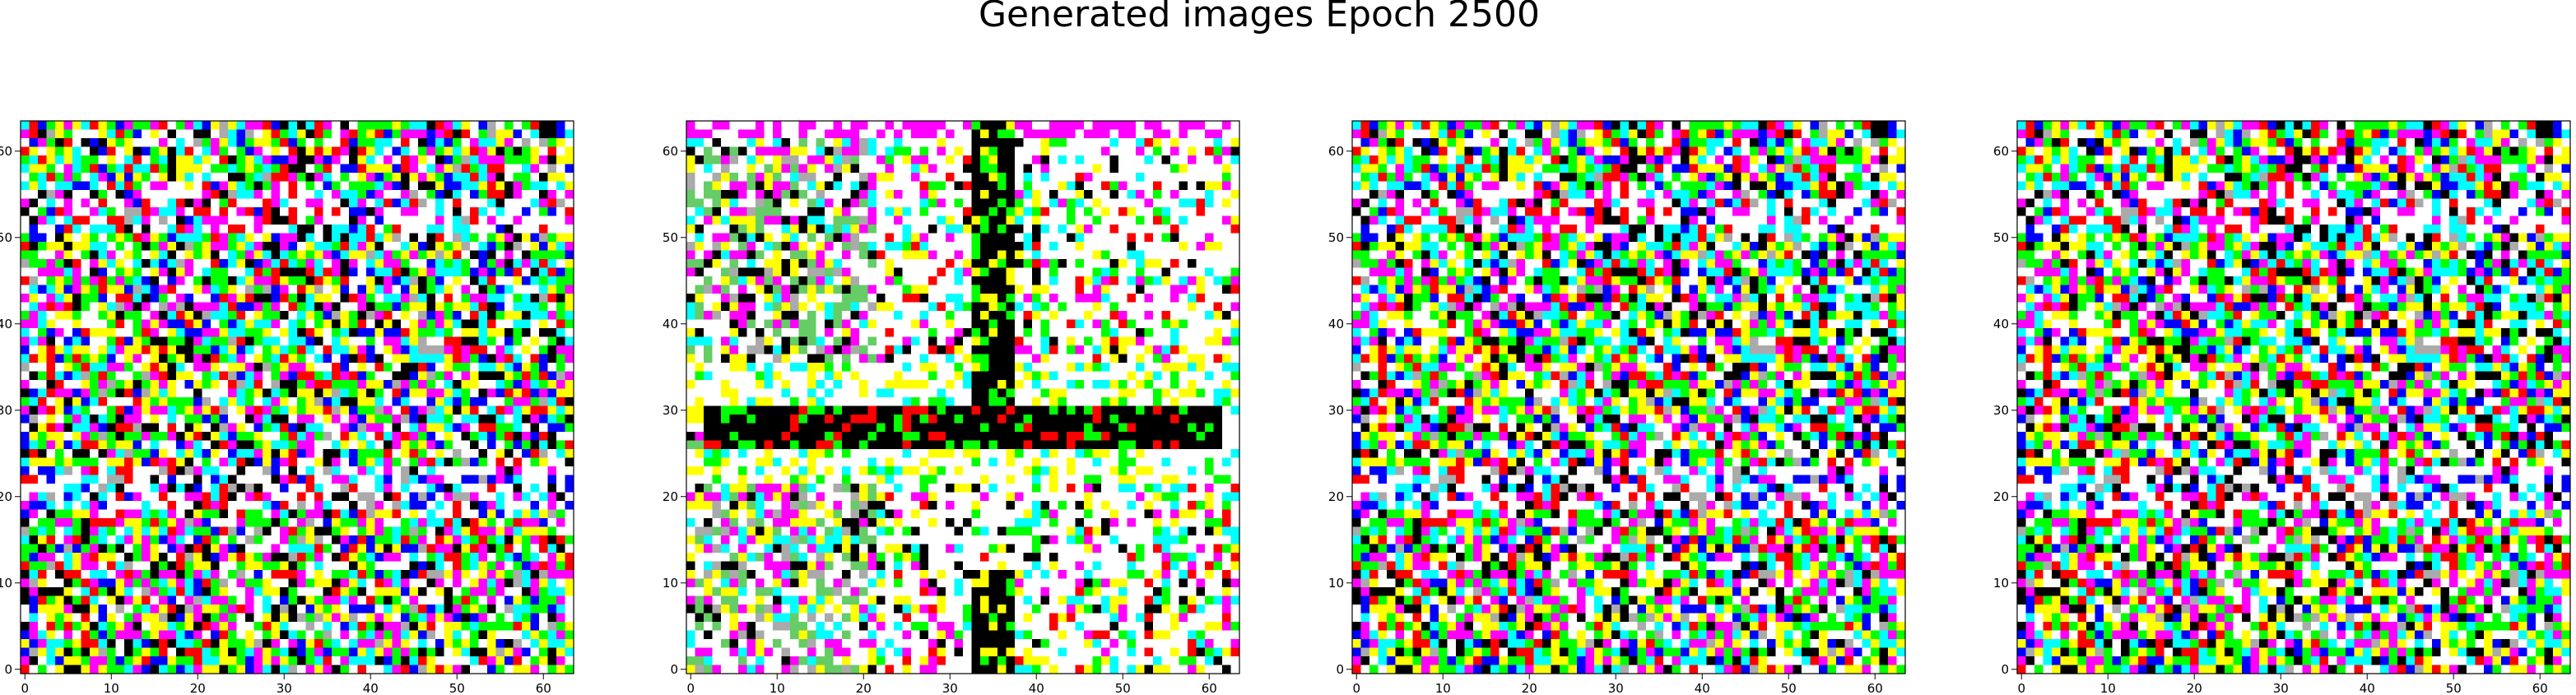 This screenshot has height=695, width=2576. Describe the element at coordinates (1259, 17) in the screenshot. I see `figure-title: Generated images Epoch 2500` at that location.